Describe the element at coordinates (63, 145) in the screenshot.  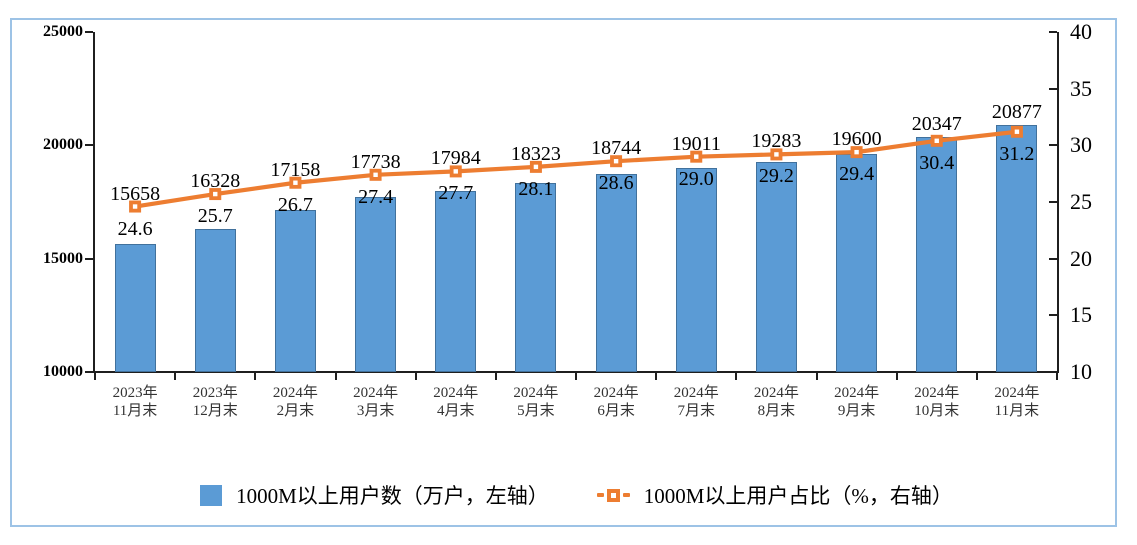
I see `left-axis-tick-label: 20000` at that location.